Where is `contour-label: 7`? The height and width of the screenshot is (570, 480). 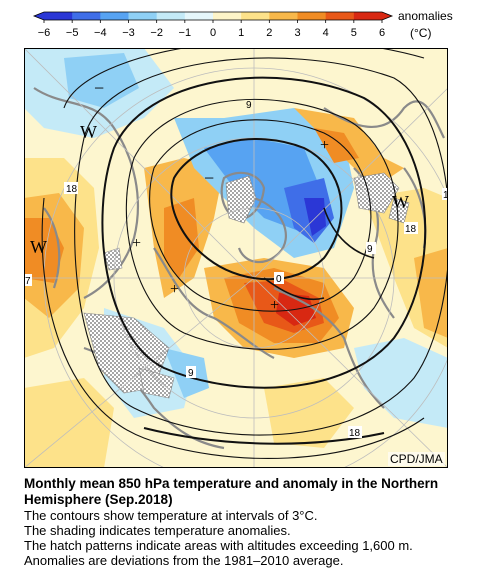 contour-label: 7 is located at coordinates (28, 281).